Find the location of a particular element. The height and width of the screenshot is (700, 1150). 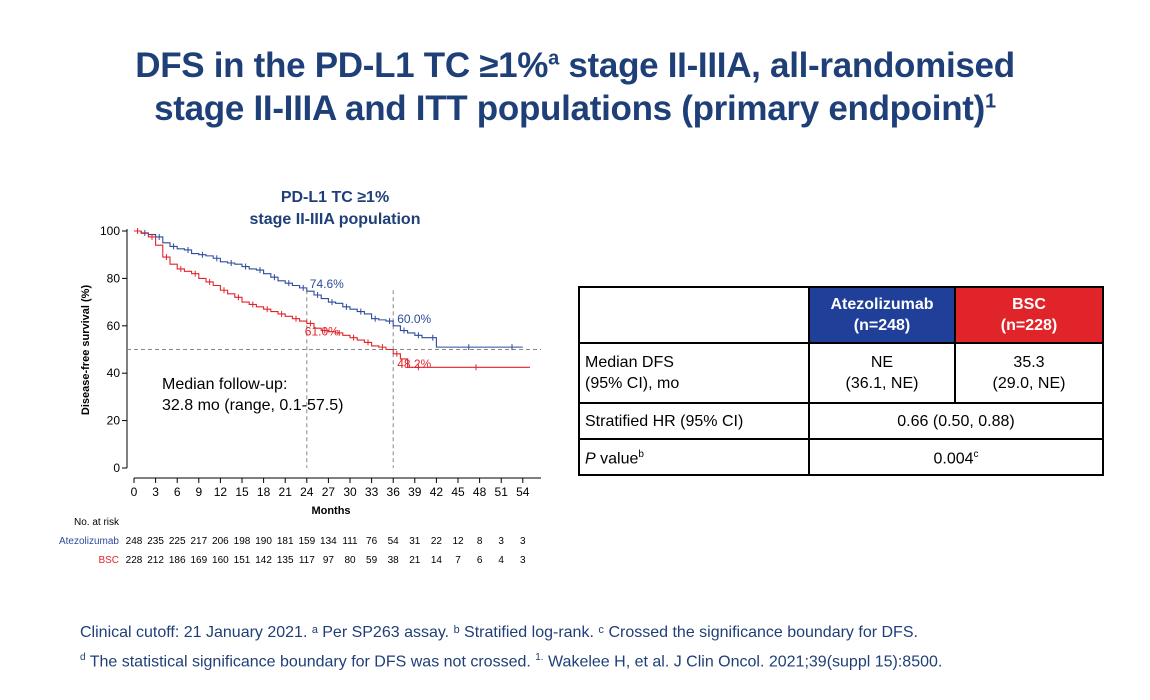

x-tick-label: 9 is located at coordinates (198, 492).